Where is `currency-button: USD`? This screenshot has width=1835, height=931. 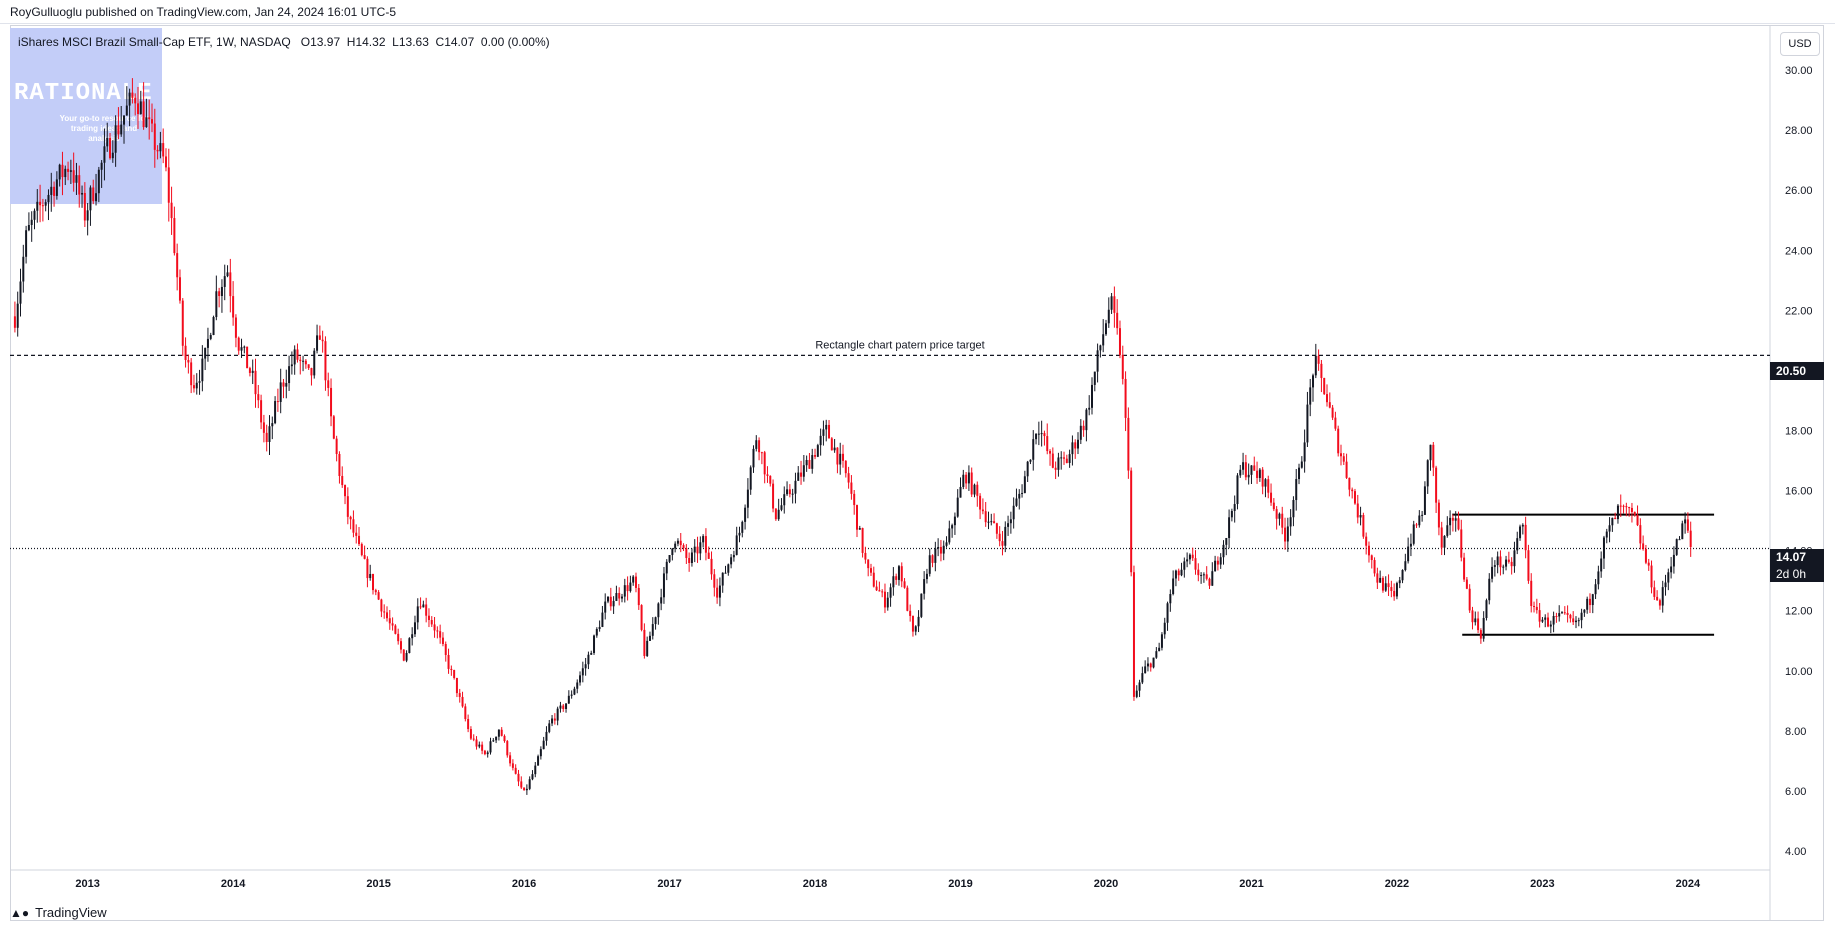 currency-button: USD is located at coordinates (1800, 44).